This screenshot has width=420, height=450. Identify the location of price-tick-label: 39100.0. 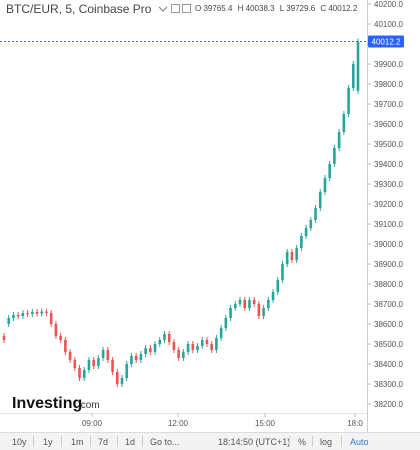
(388, 224).